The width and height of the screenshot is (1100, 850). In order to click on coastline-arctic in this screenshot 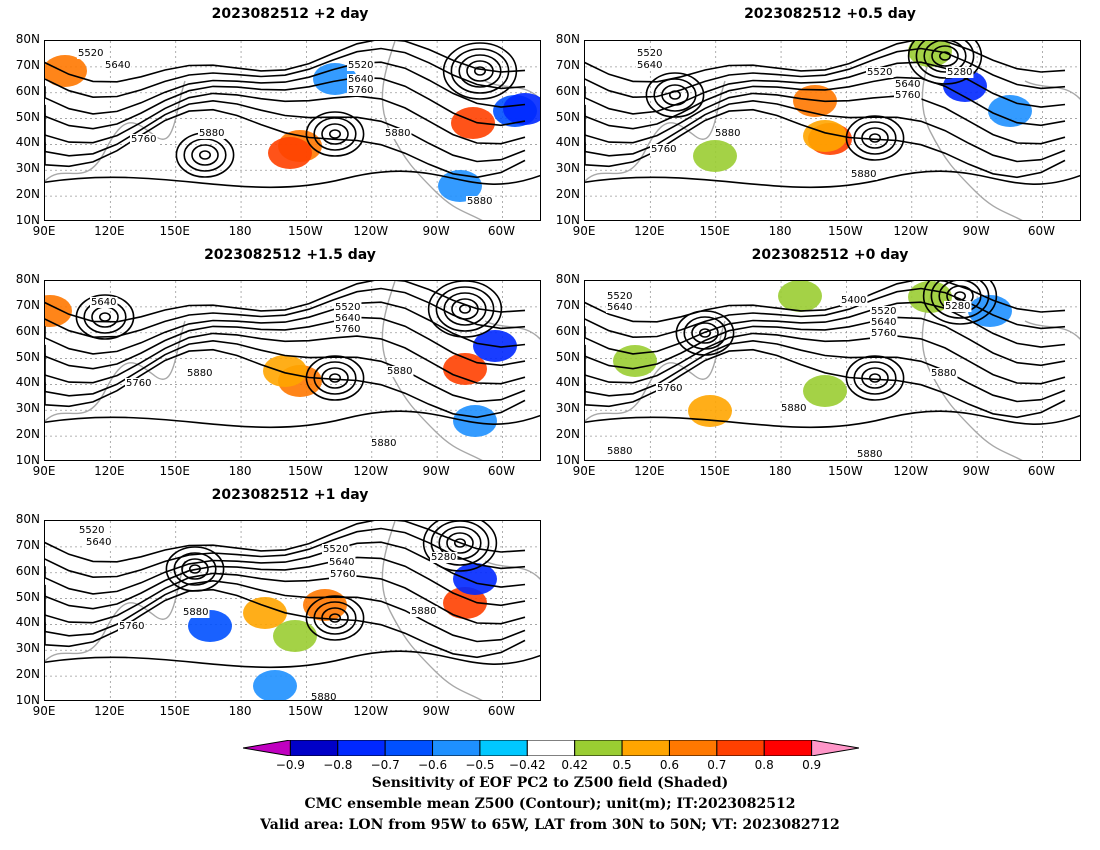, I will do `click(1052, 330)`.